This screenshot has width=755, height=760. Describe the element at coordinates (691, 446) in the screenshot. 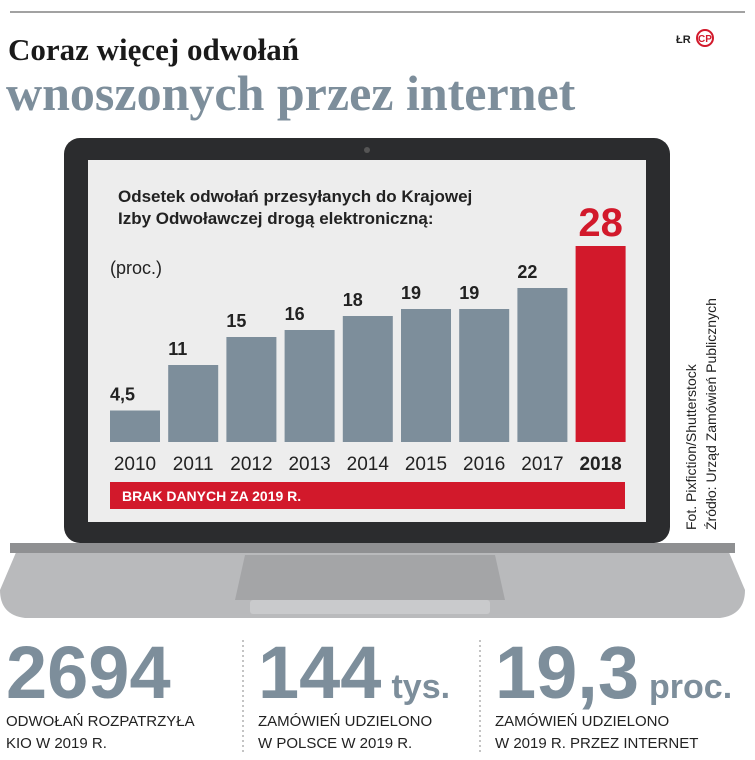

I see `credit: Fot. Pixfiction/Shutterstock` at that location.